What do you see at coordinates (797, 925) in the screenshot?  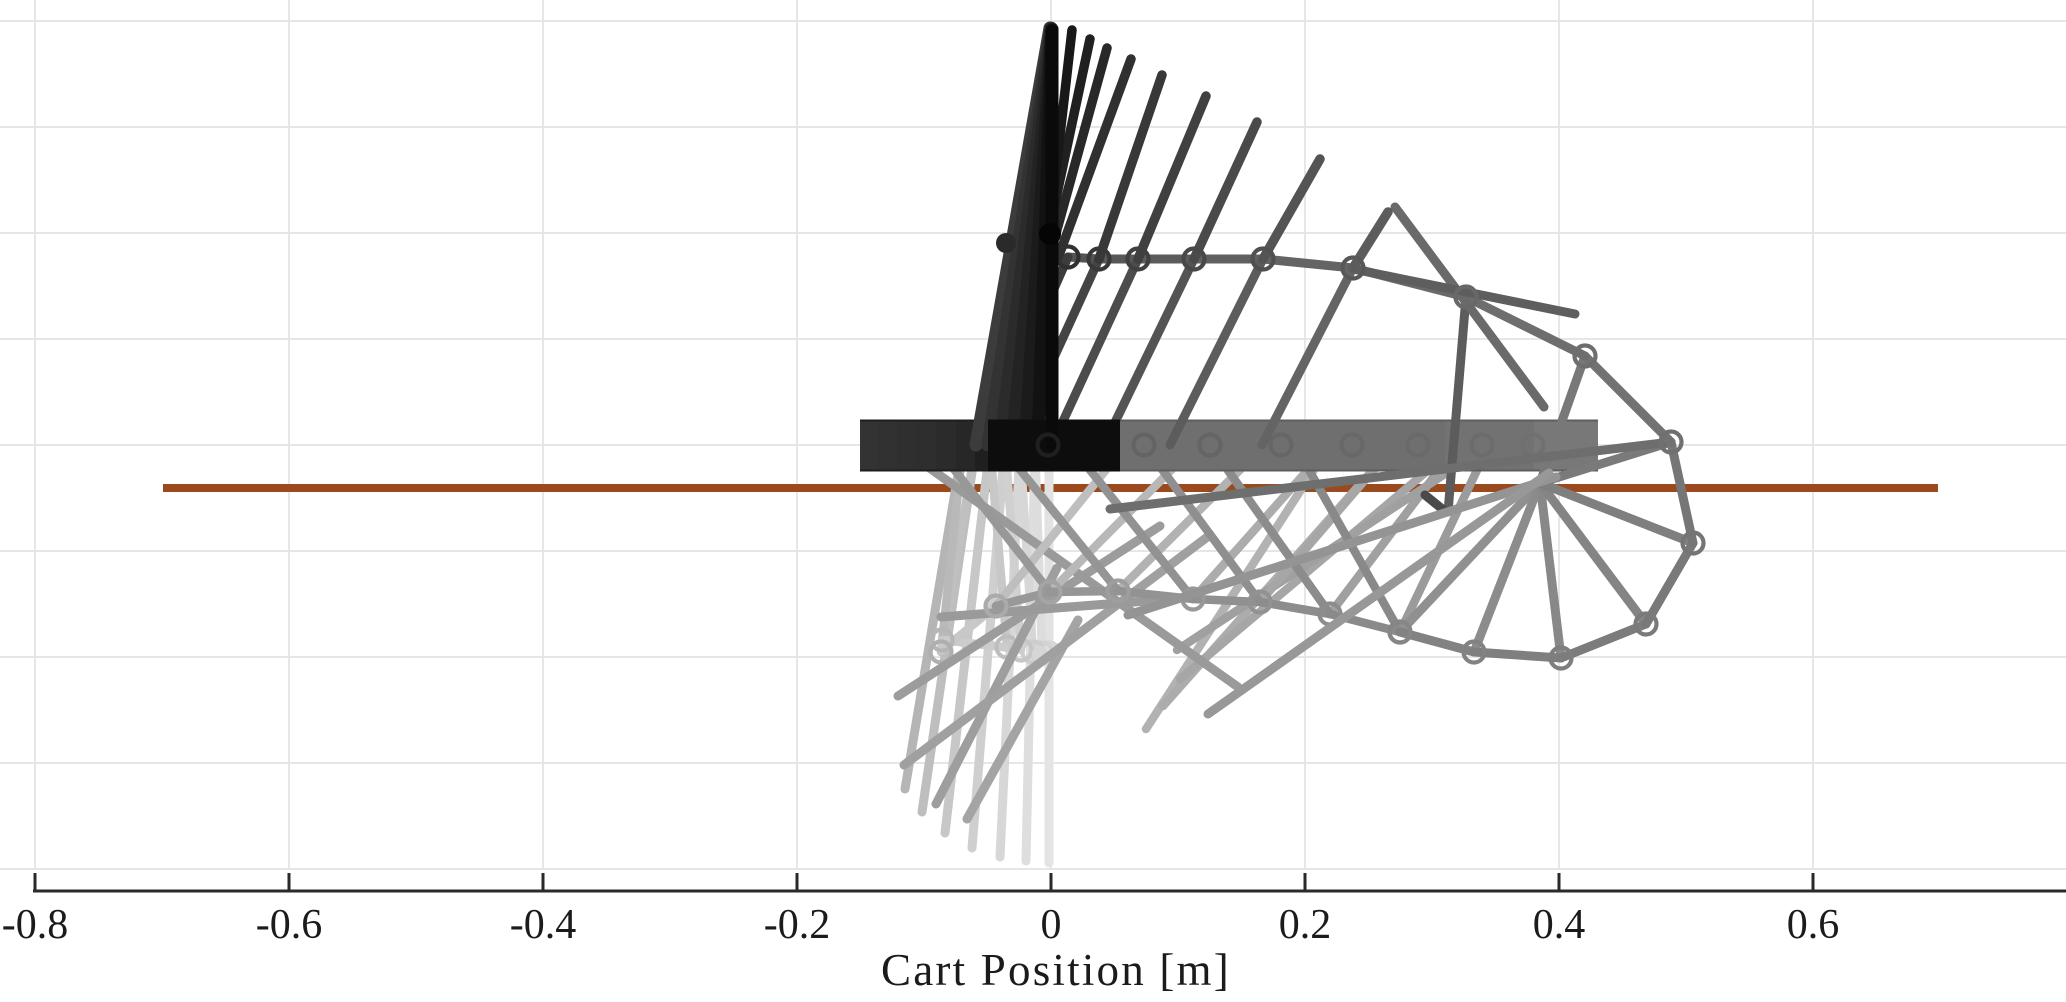 I see `svg-text: -0.2` at bounding box center [797, 925].